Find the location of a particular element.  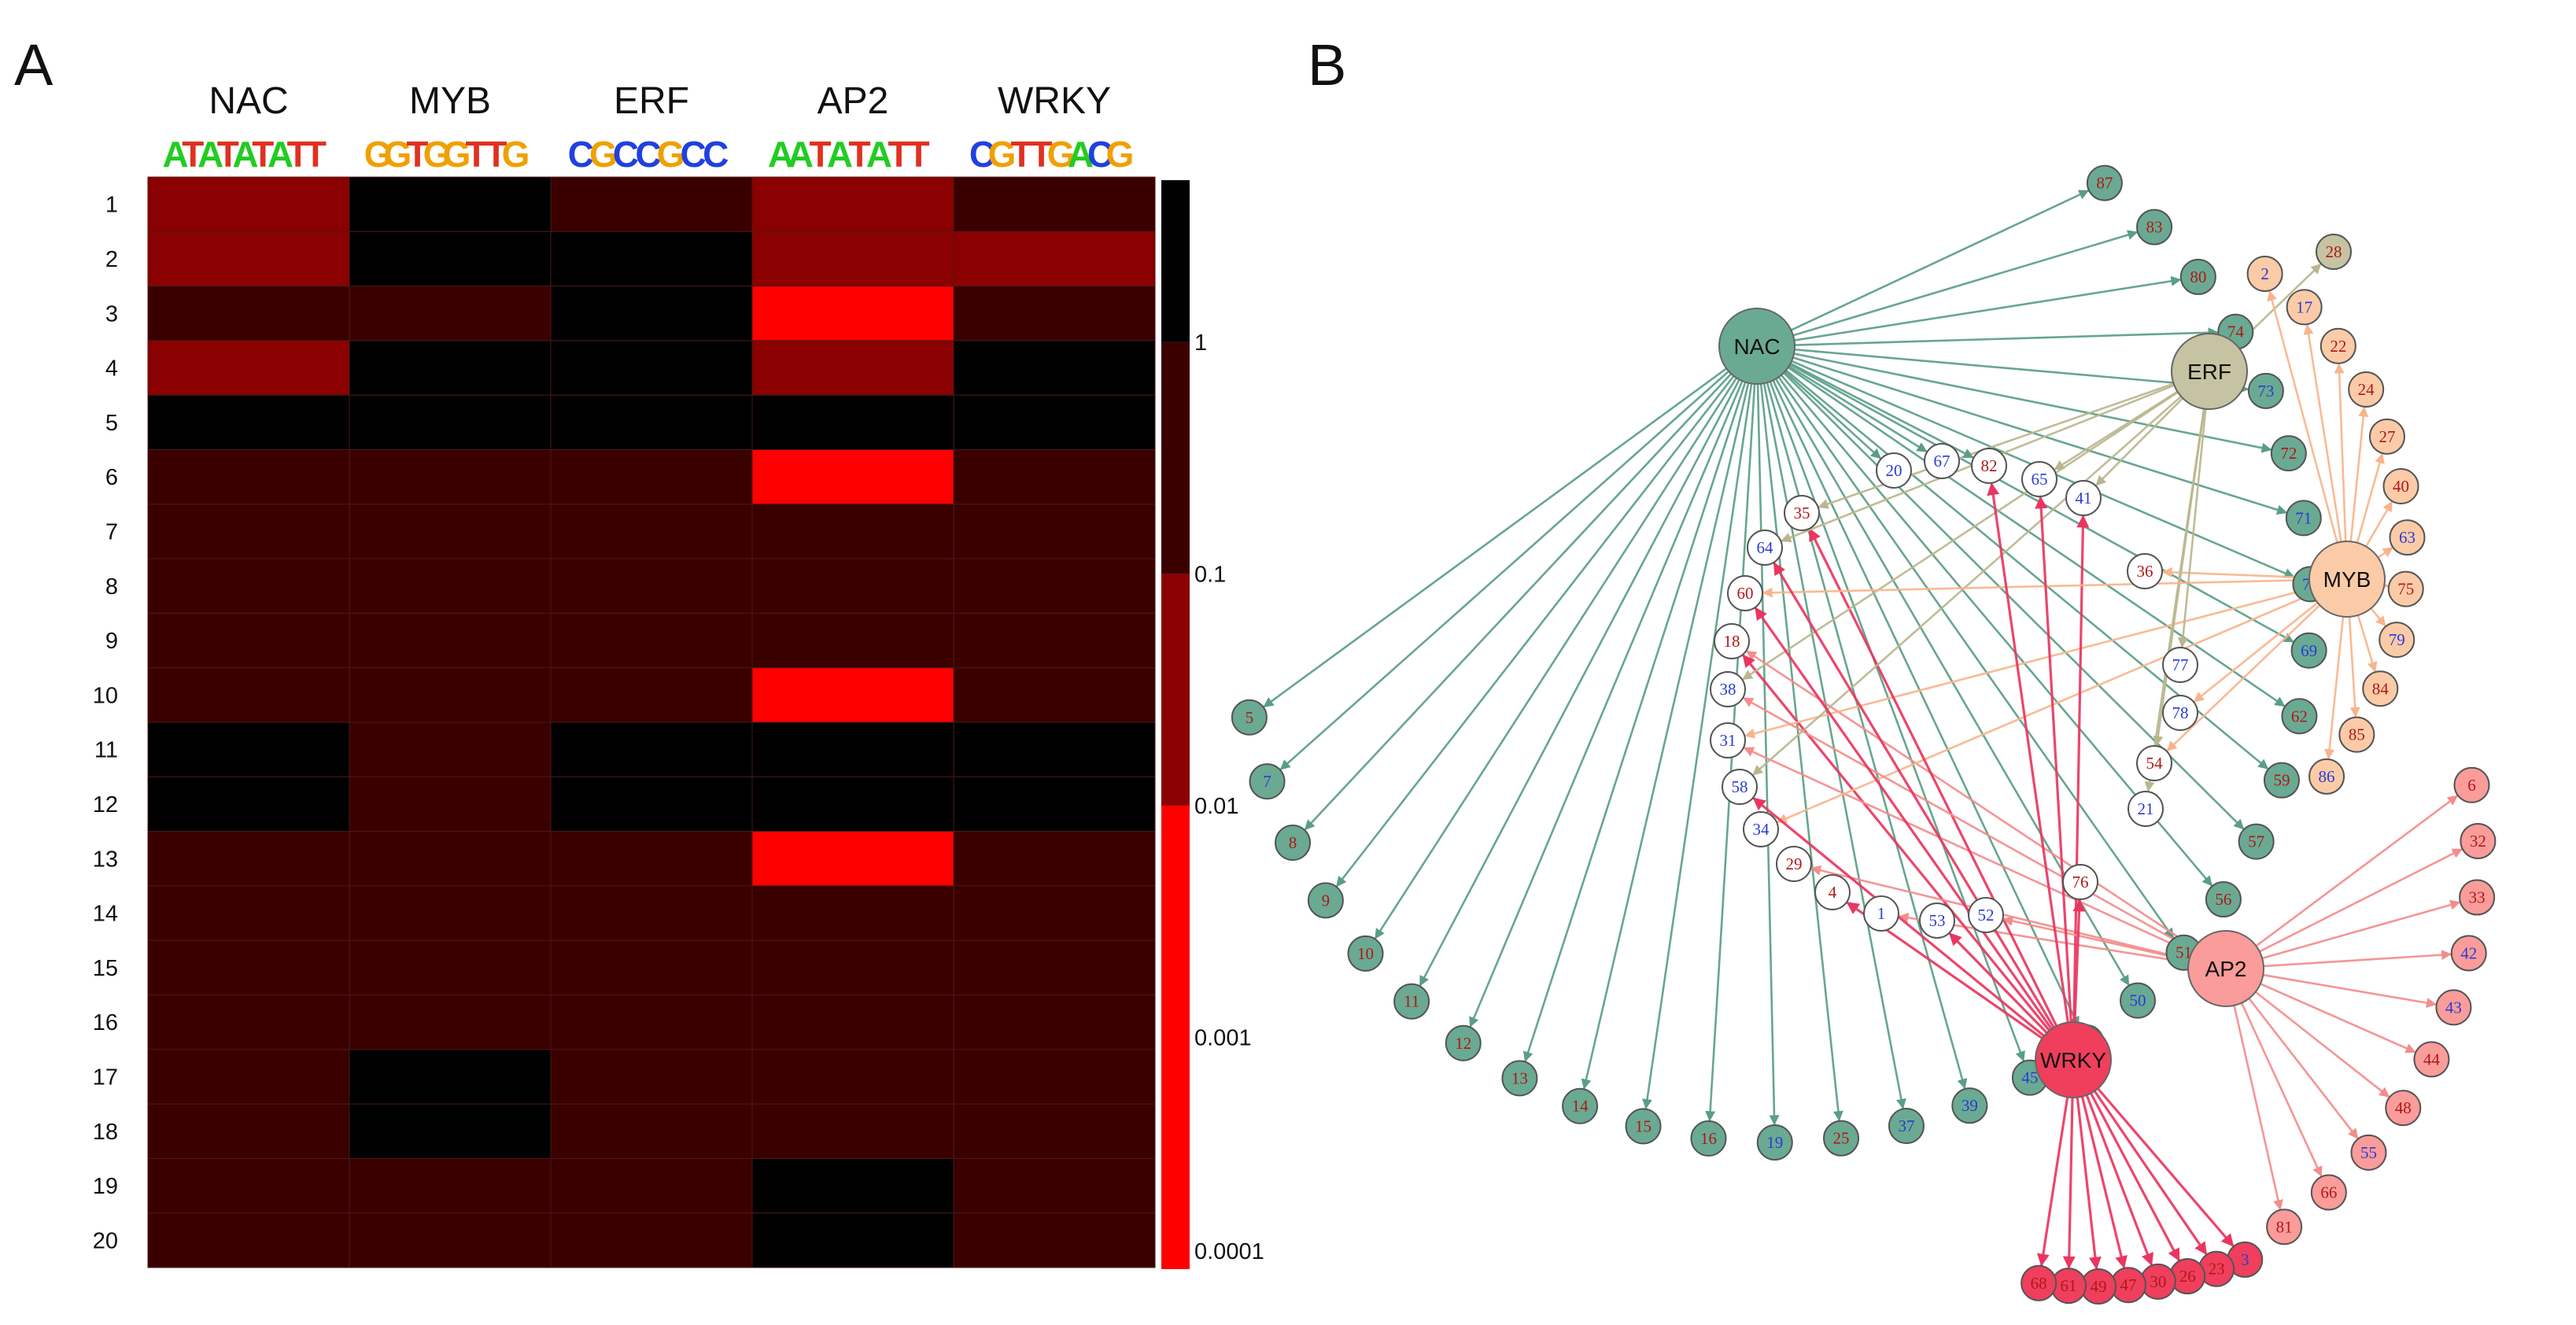

row-label: 7 is located at coordinates (111, 531).